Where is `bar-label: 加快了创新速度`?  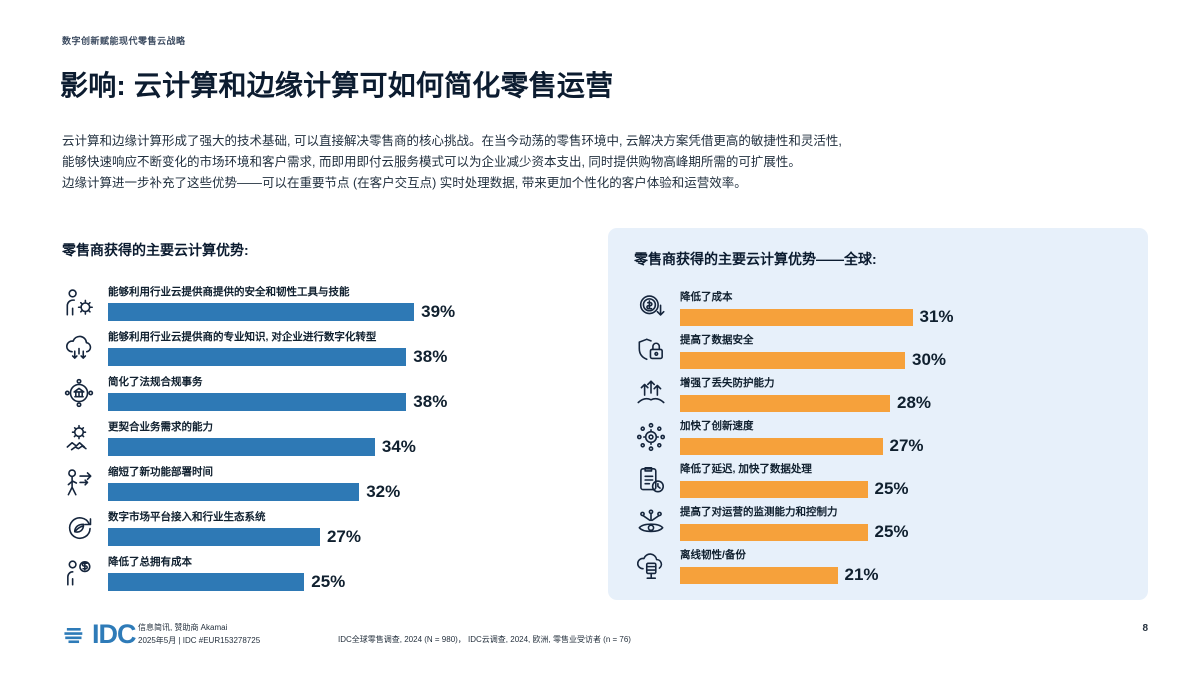
bar-label: 加快了创新速度 is located at coordinates (717, 426).